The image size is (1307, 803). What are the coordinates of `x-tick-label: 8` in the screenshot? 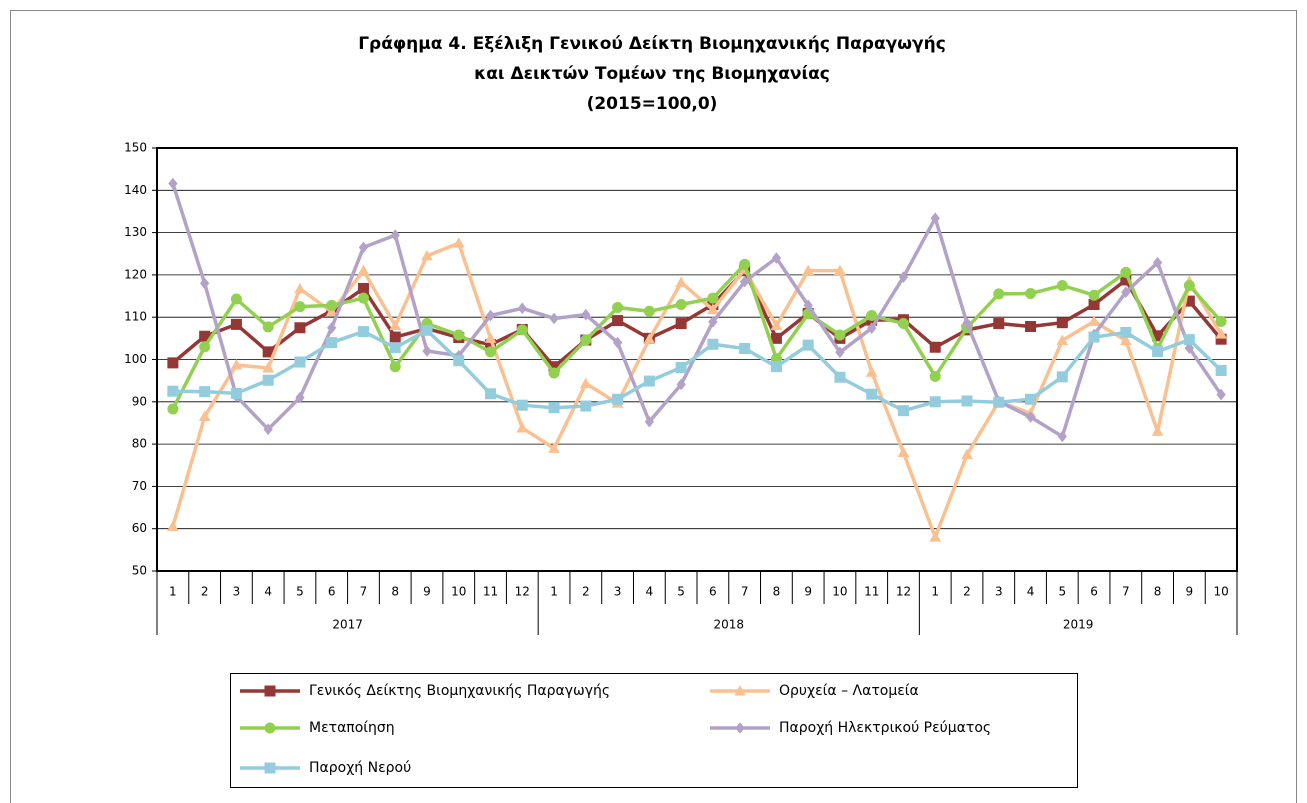 It's located at (1158, 592).